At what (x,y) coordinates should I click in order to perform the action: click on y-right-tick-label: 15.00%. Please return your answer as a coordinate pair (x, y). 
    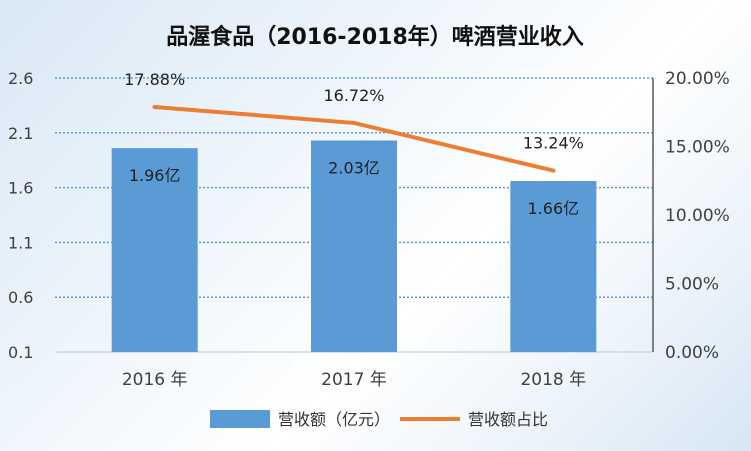
    Looking at the image, I should click on (697, 148).